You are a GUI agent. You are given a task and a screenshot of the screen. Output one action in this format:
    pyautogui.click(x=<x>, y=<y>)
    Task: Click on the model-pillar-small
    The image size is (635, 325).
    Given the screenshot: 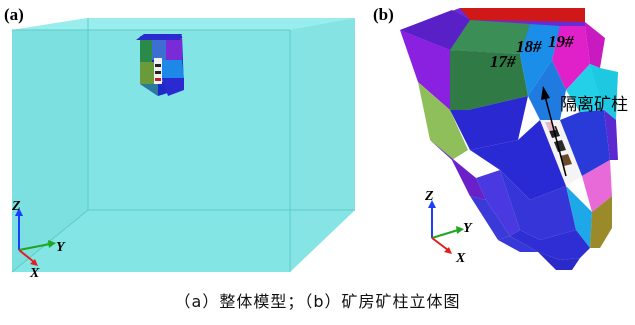 What is the action you would take?
    pyautogui.click(x=160, y=65)
    